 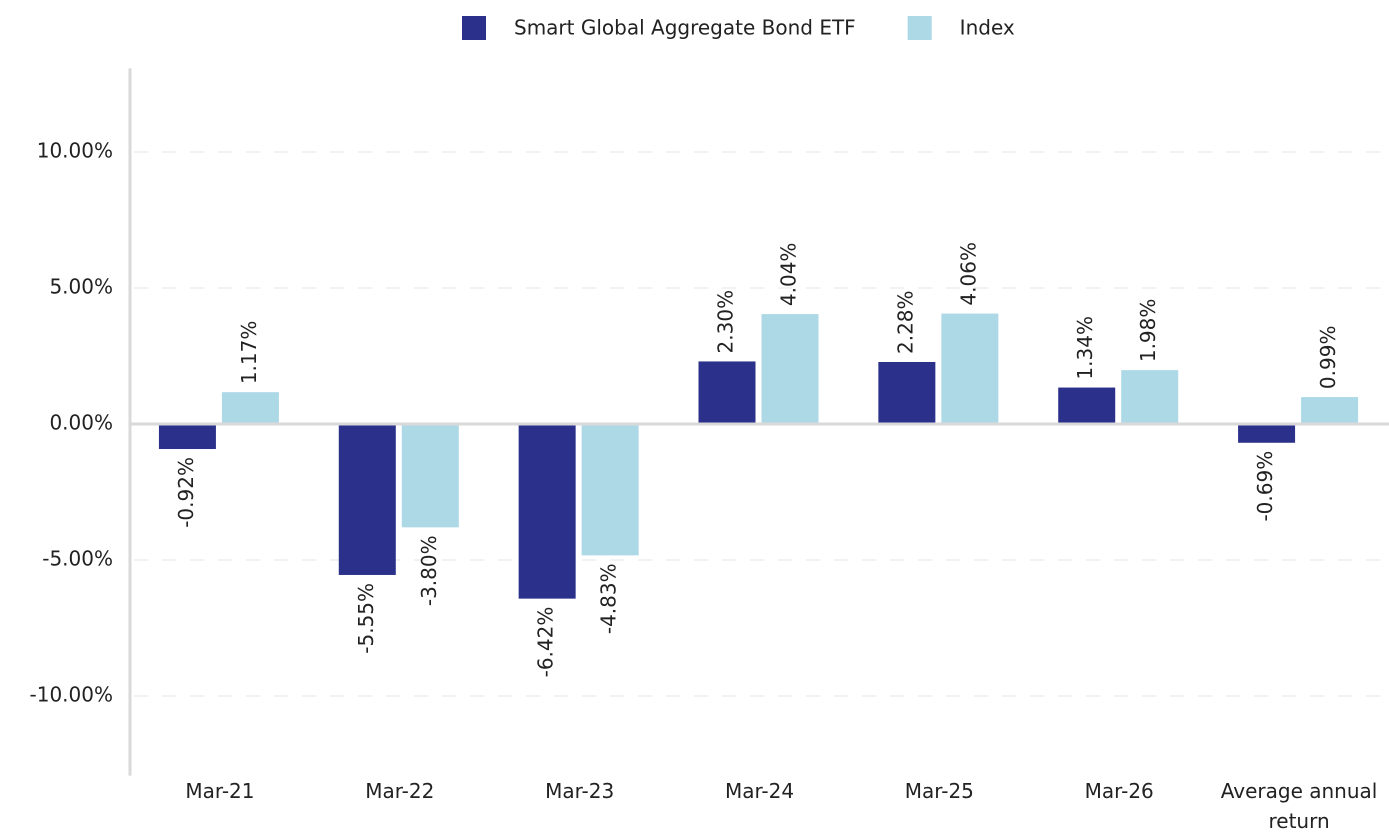 I want to click on y-tick-label: 0.00%, so click(x=81, y=423).